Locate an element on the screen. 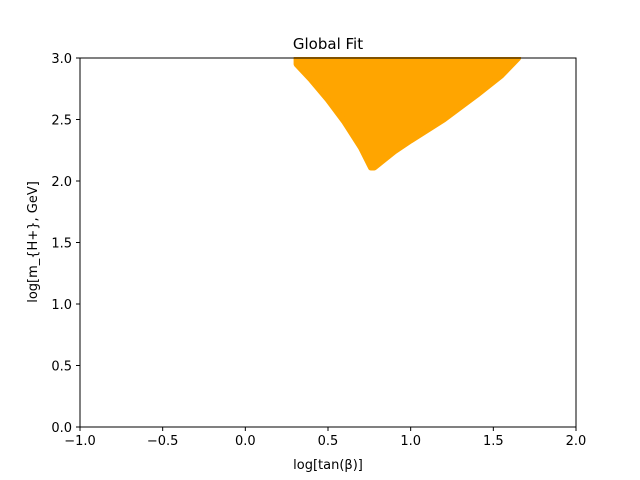  x-ticks: −1.0 −0.5 0.0 0.5 1.0 1.5 2.0 is located at coordinates (325, 438).